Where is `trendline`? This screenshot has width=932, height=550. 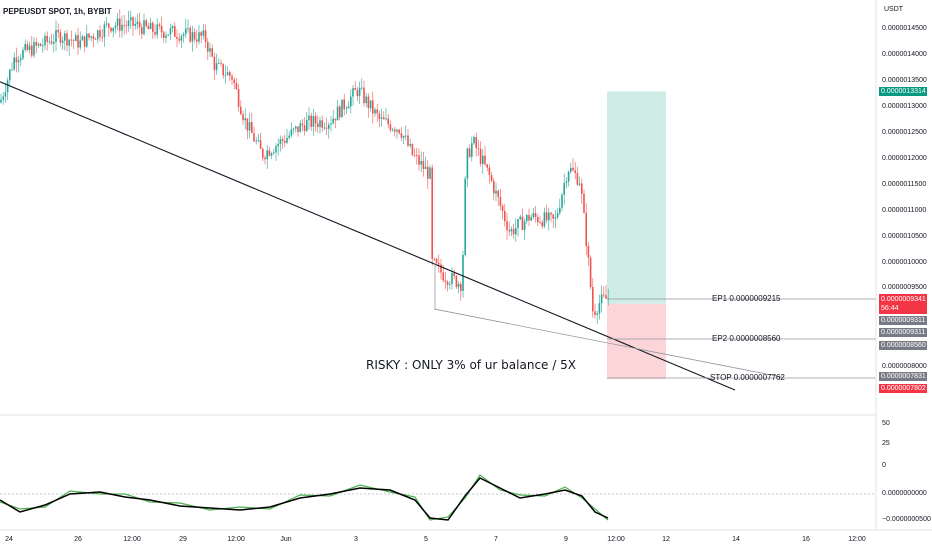
trendline is located at coordinates (608, 343).